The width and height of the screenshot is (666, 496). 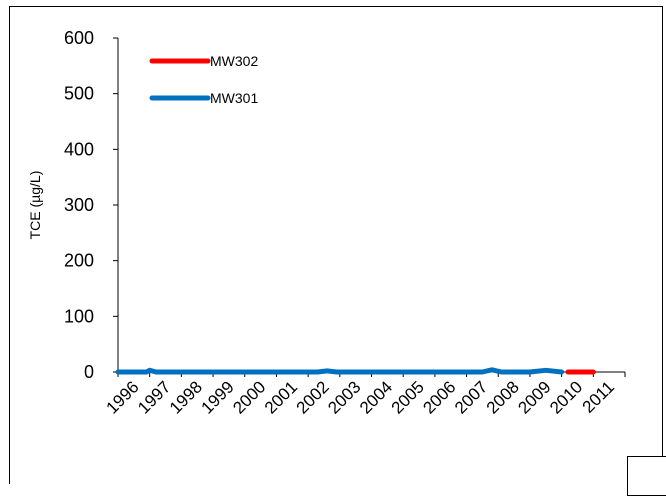 I want to click on y-axis-title: TCE (µg/L), so click(x=35, y=205).